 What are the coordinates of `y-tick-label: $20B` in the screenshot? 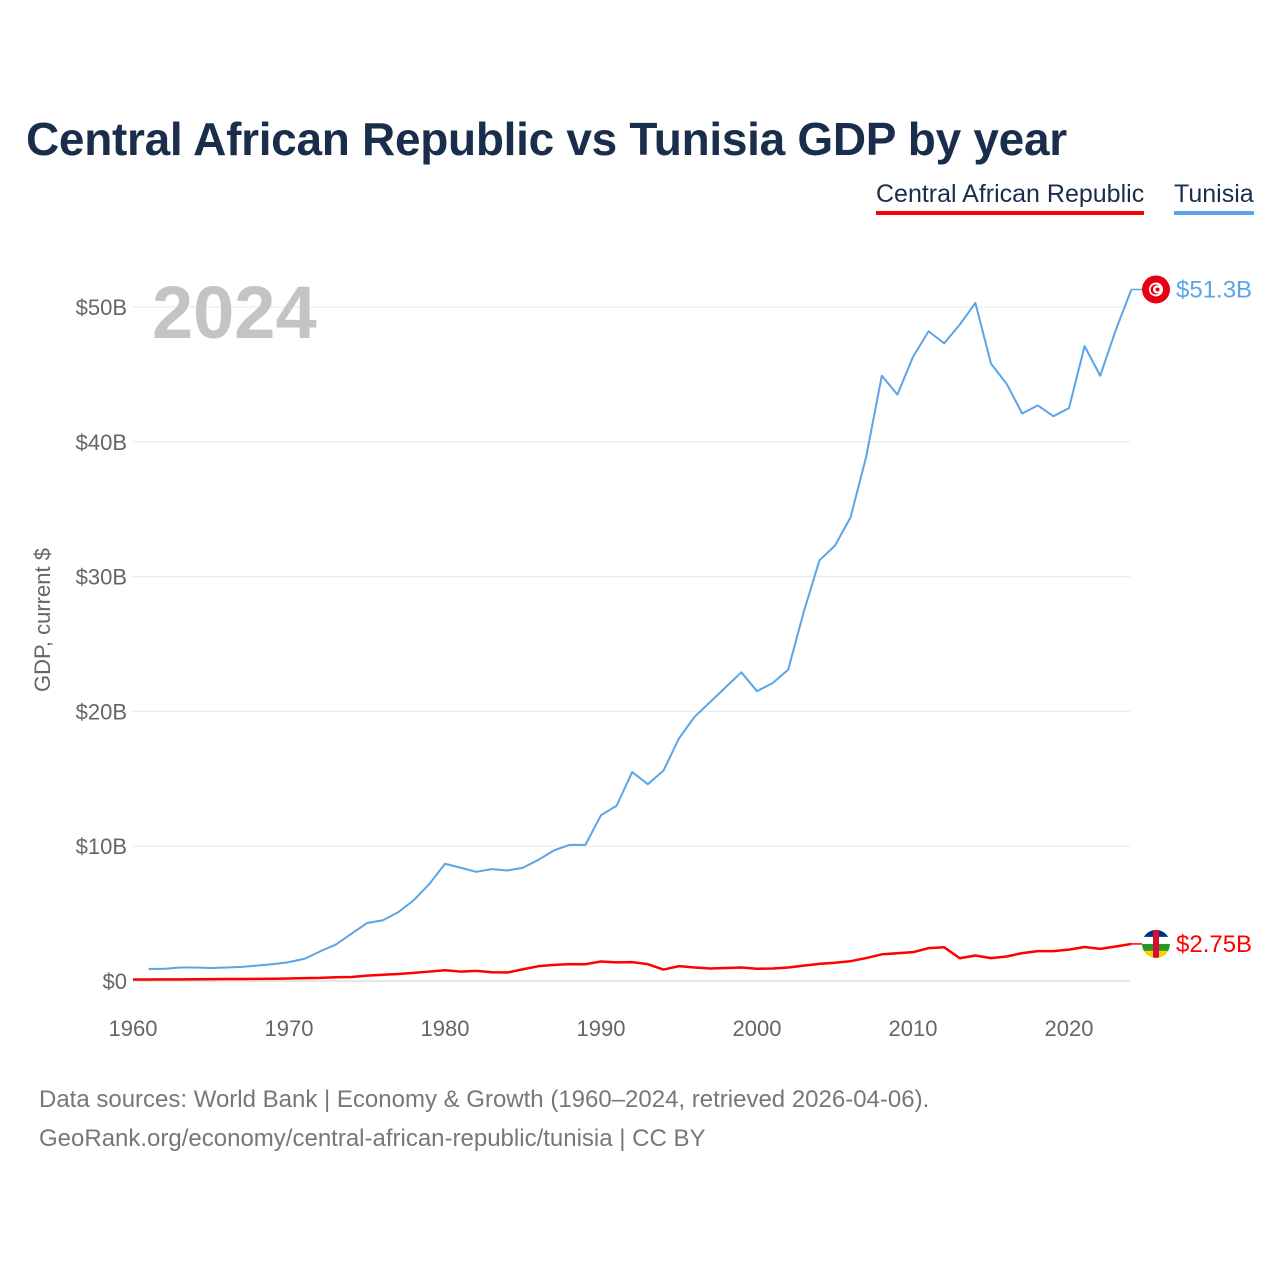 It's located at (101, 711).